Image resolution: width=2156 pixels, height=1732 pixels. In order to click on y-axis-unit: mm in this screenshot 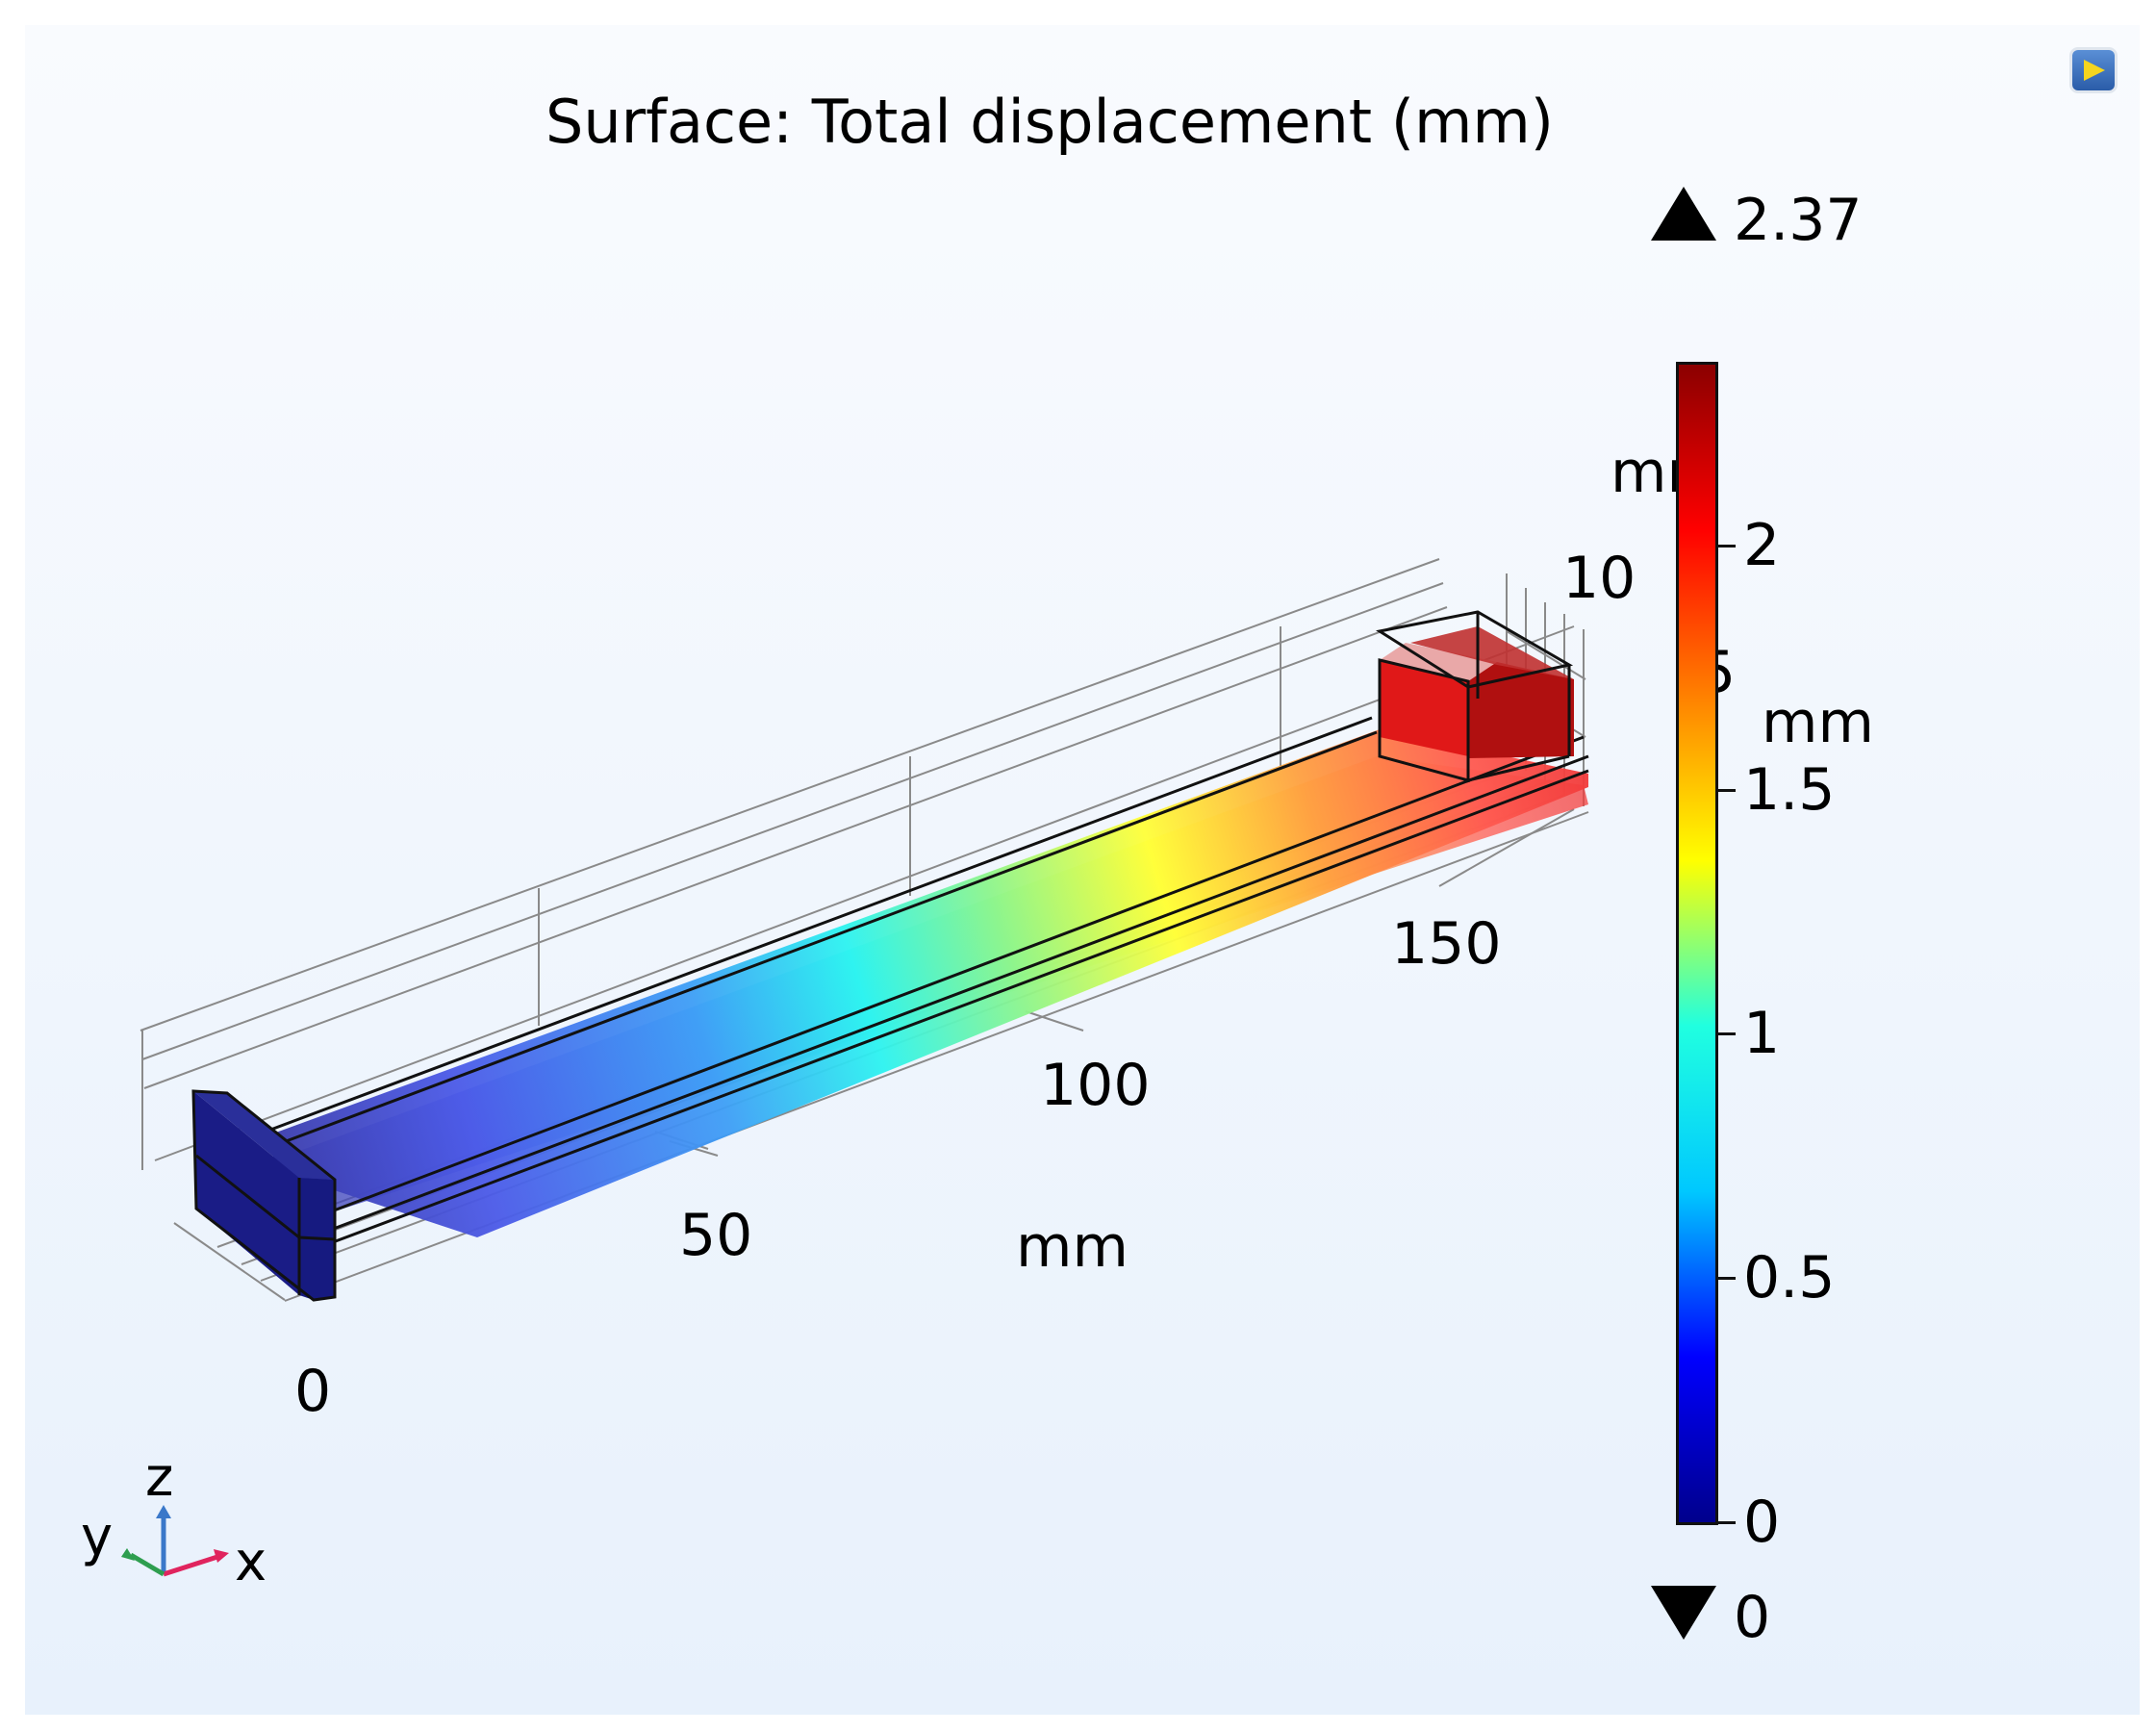, I will do `click(1818, 722)`.